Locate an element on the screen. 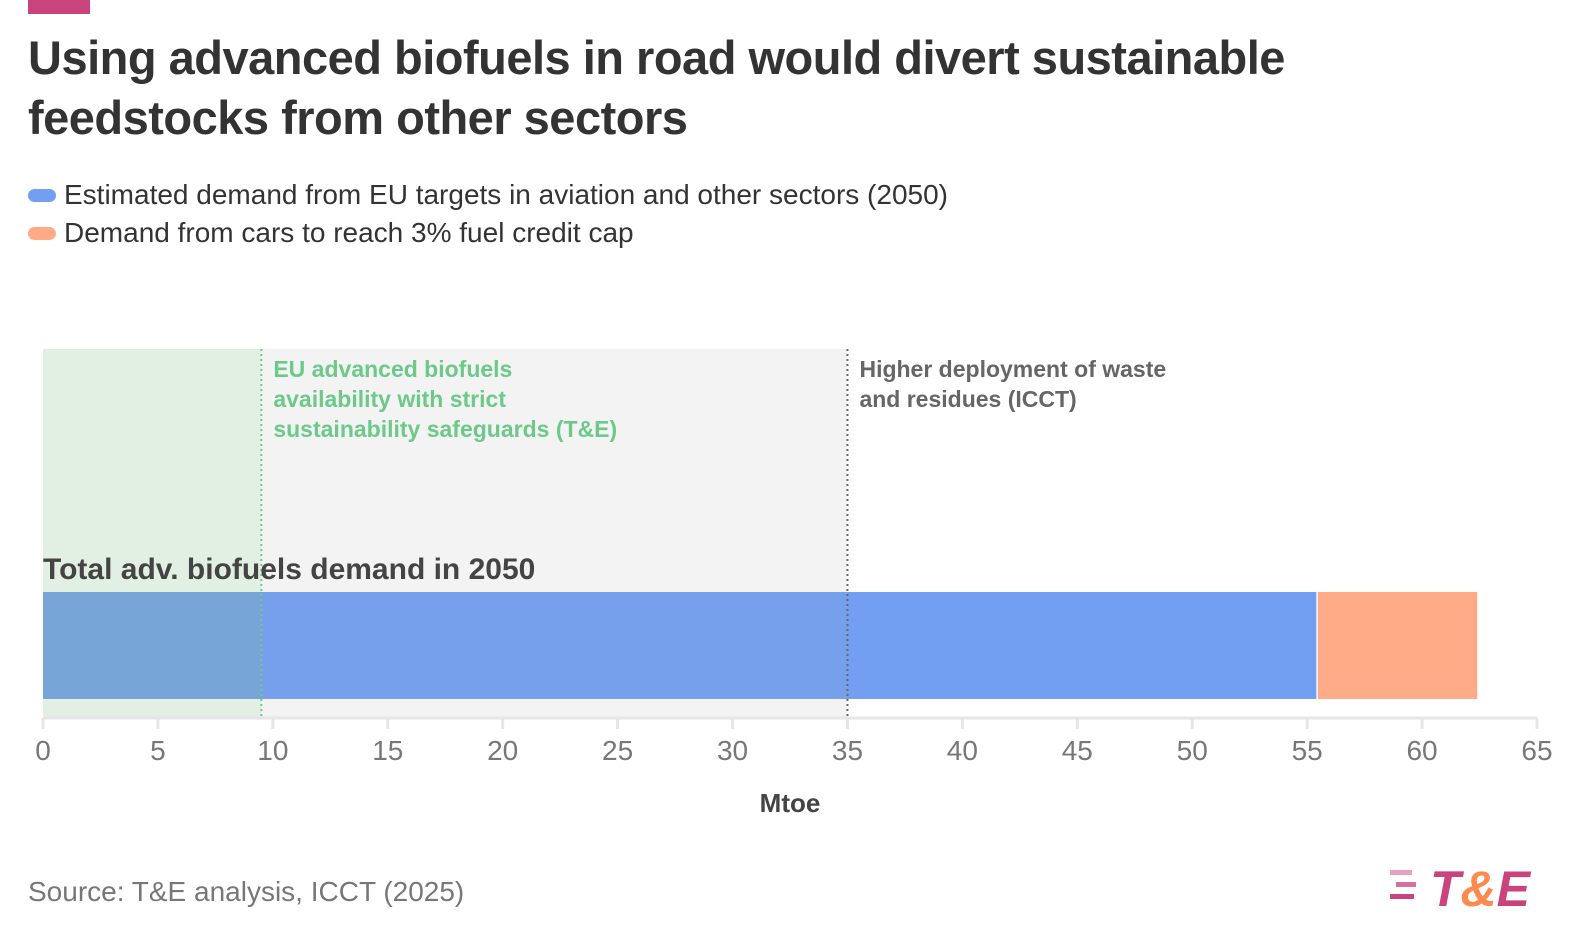  annotation-label: EU advanced biofuels is located at coordinates (392, 369).